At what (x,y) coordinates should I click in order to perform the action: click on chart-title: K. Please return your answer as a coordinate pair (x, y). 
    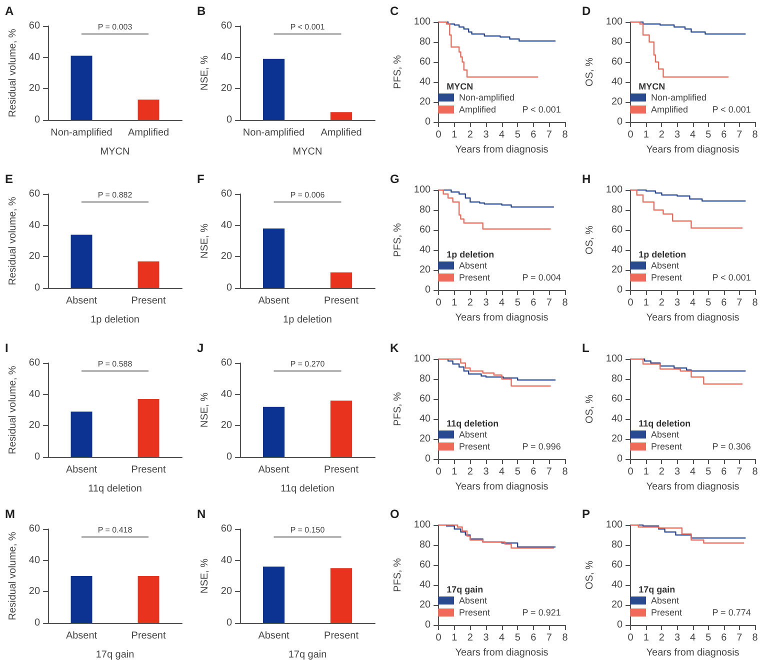
    Looking at the image, I should click on (394, 348).